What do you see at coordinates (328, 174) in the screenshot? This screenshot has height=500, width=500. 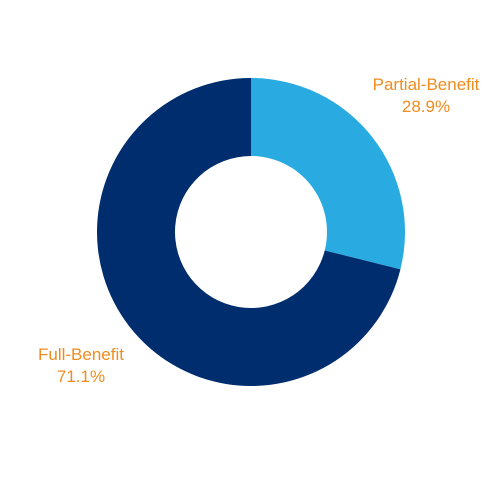 I see `slice-partial-benefit` at bounding box center [328, 174].